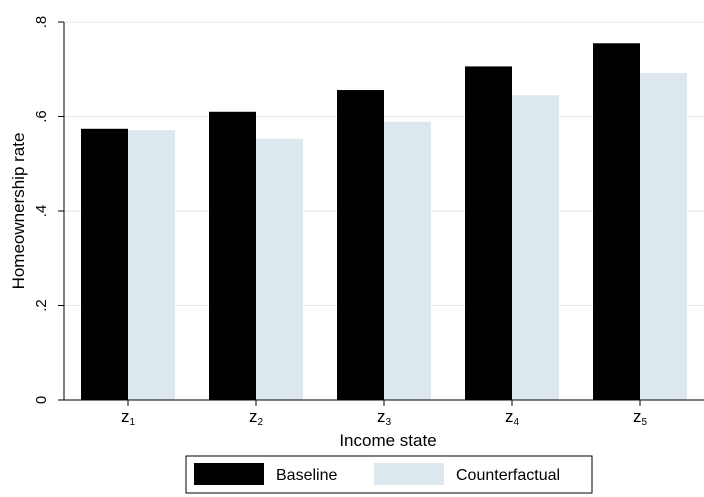  I want to click on x-tick-label: z2, so click(256, 417).